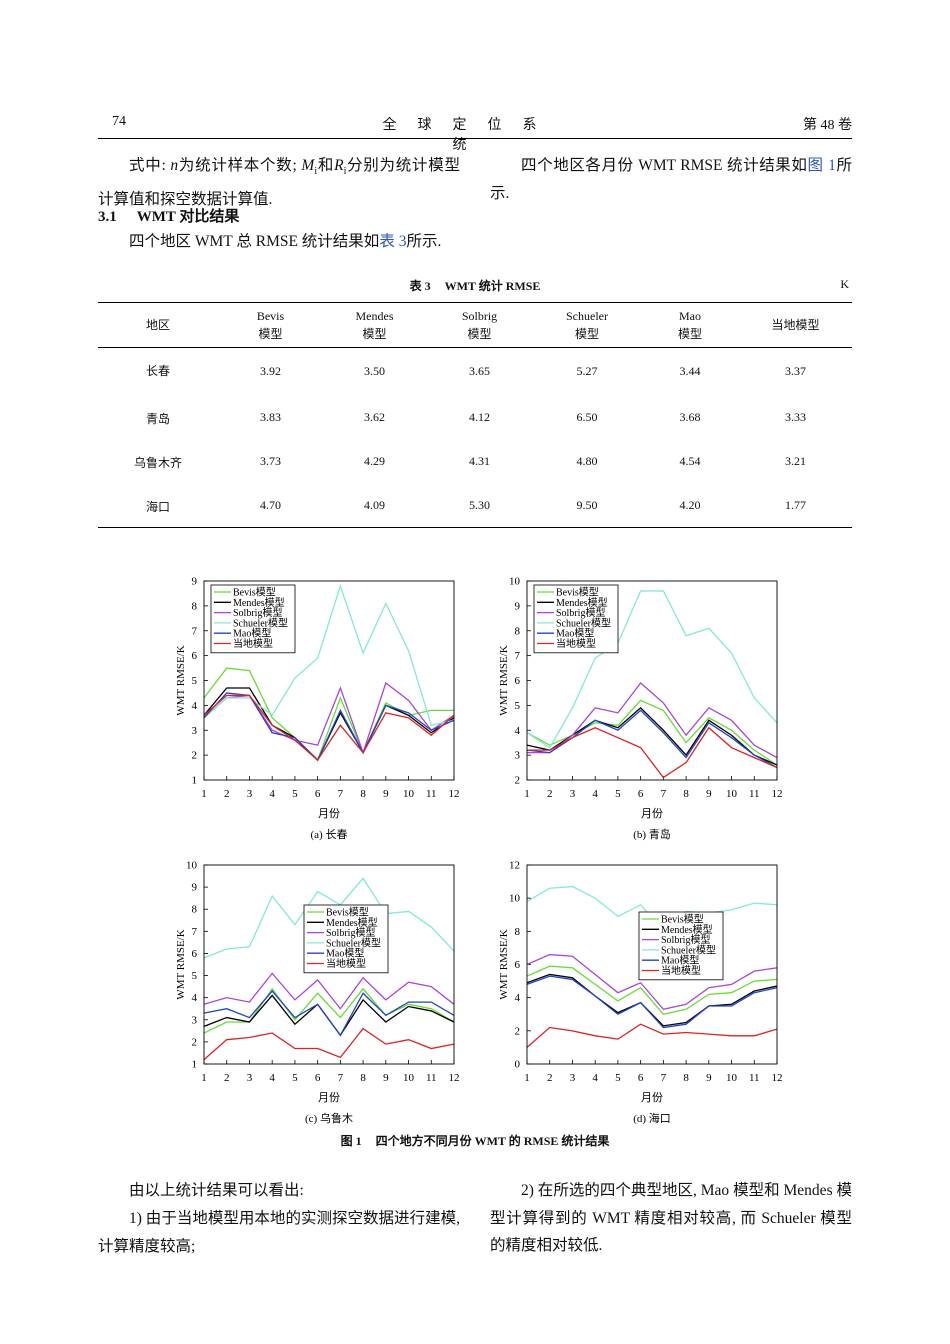 The image size is (950, 1344). What do you see at coordinates (195, 1065) in the screenshot?
I see `y-tick-label: 1` at bounding box center [195, 1065].